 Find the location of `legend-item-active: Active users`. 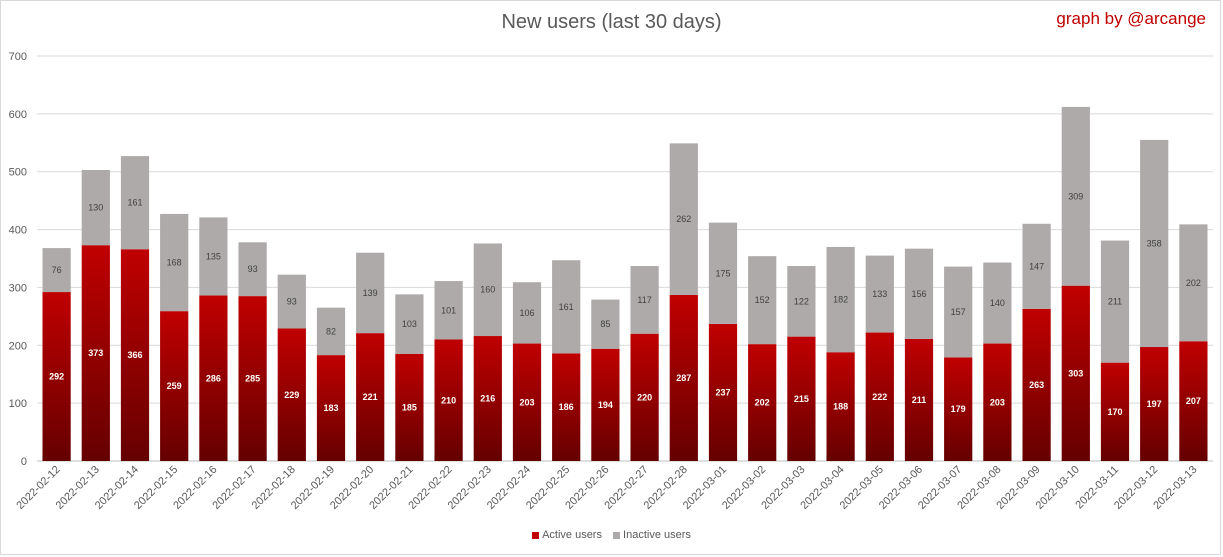

legend-item-active: Active users is located at coordinates (567, 535).